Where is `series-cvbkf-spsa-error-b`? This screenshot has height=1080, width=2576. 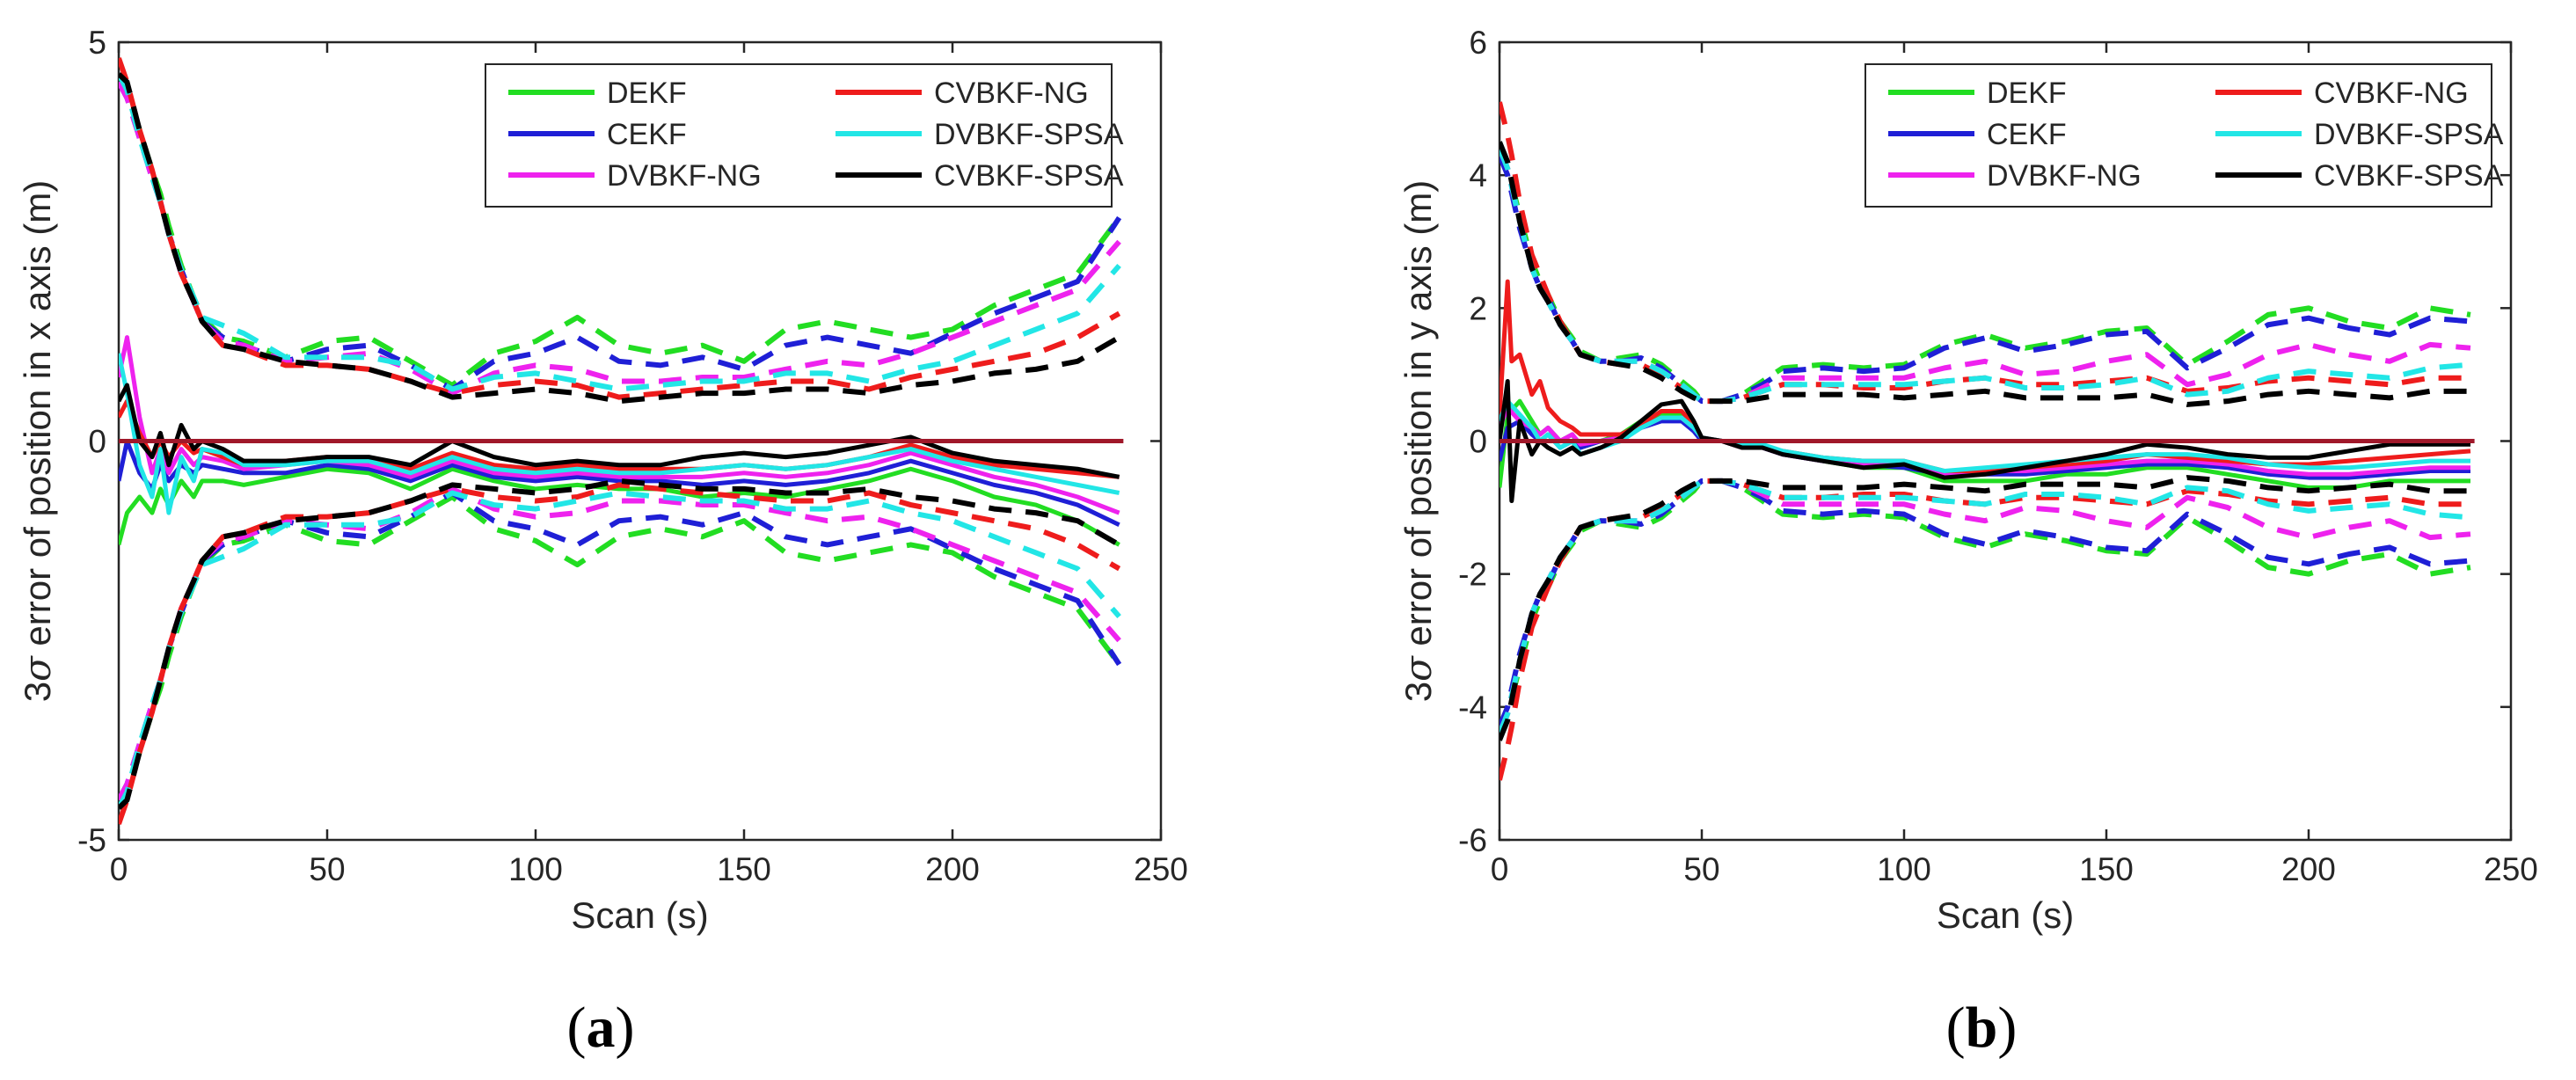
series-cvbkf-spsa-error-b is located at coordinates (1985, 441).